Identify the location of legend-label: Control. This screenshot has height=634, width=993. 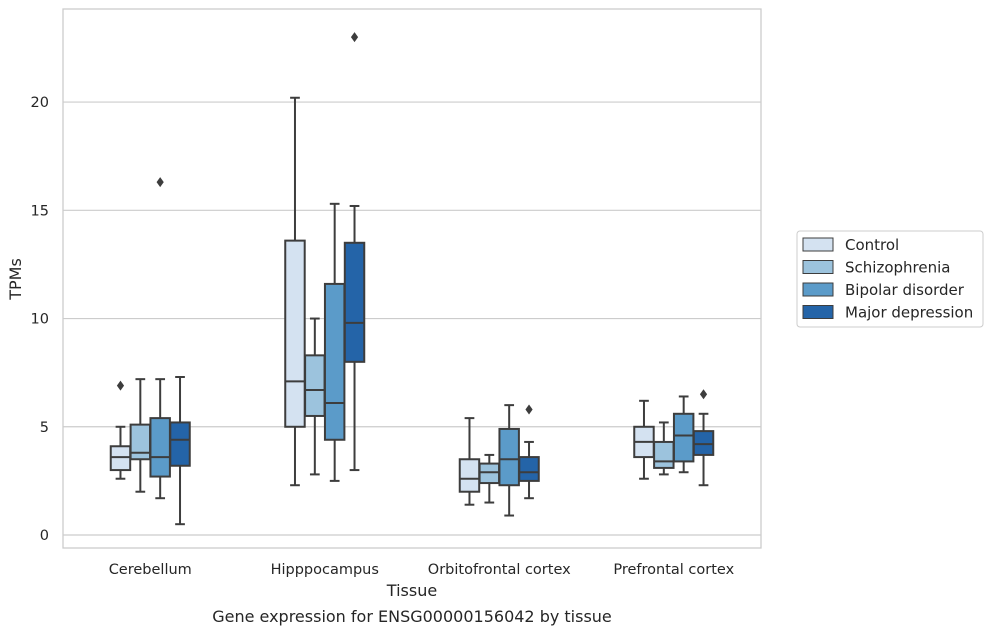
(872, 245).